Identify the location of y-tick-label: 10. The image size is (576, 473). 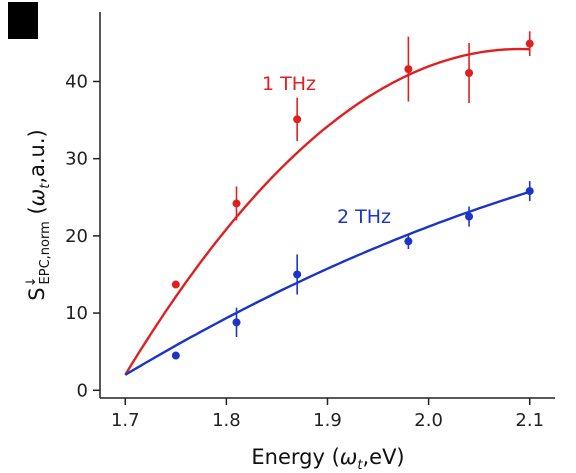
(76, 313).